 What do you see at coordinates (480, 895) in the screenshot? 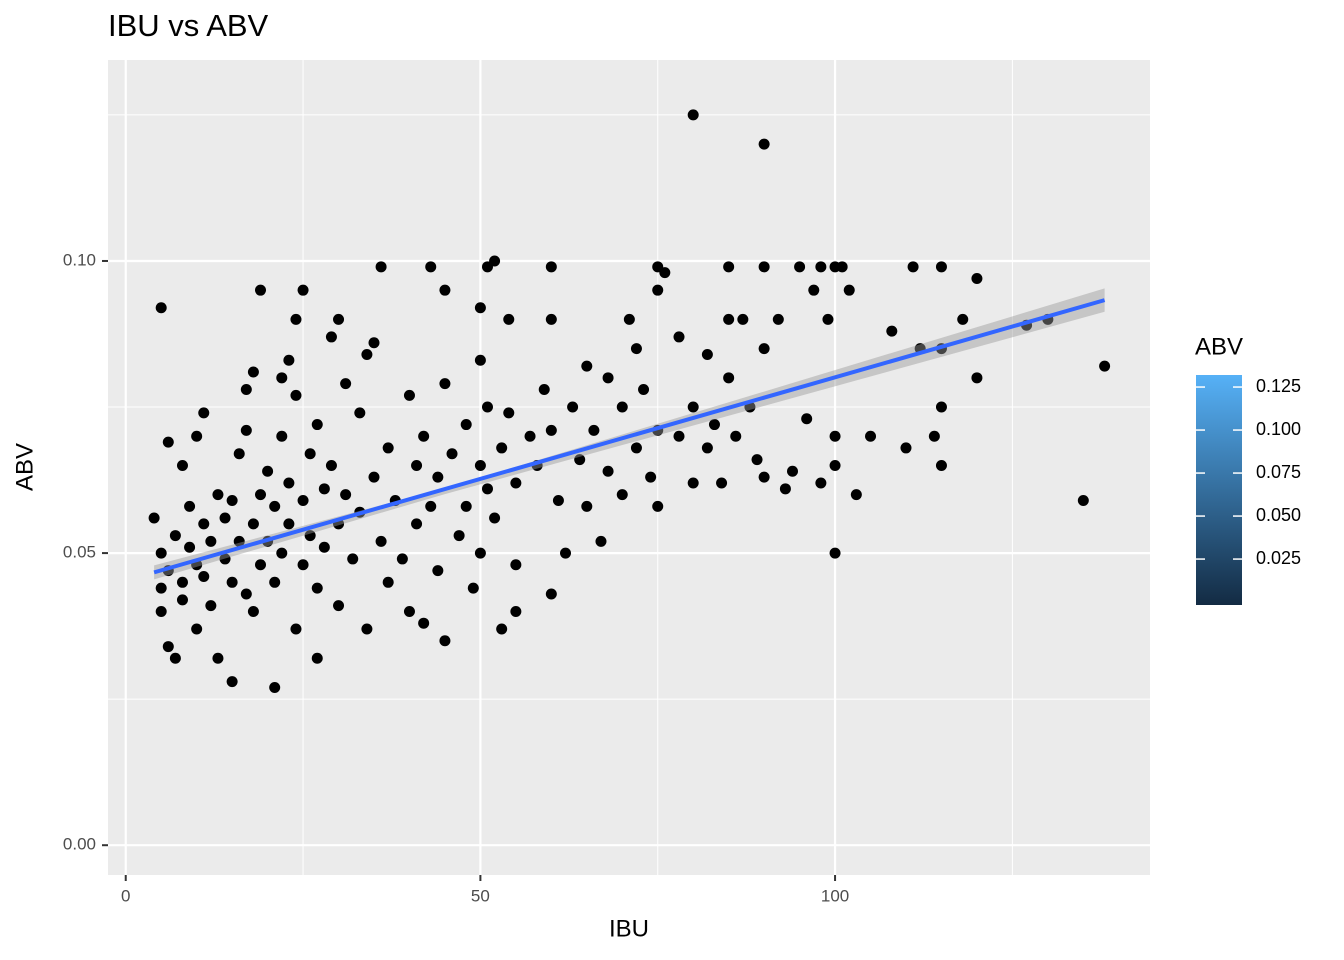
I see `x-tick-label: 50` at bounding box center [480, 895].